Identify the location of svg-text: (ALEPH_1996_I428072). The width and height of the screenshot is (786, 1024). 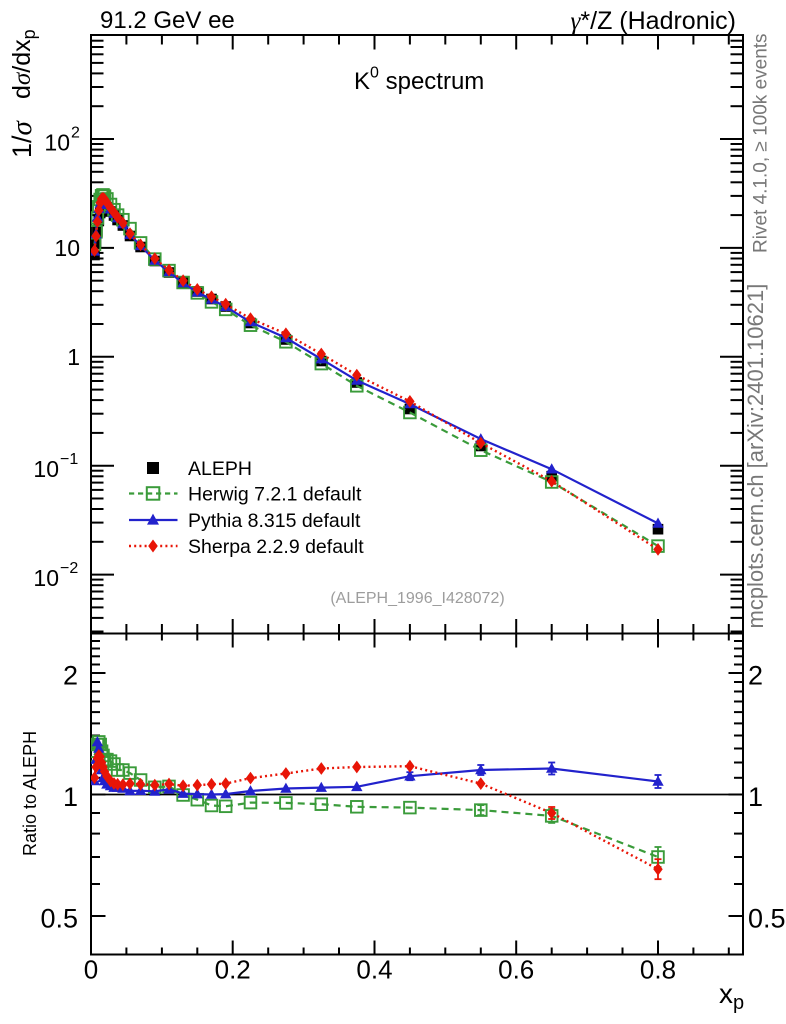
(417, 598).